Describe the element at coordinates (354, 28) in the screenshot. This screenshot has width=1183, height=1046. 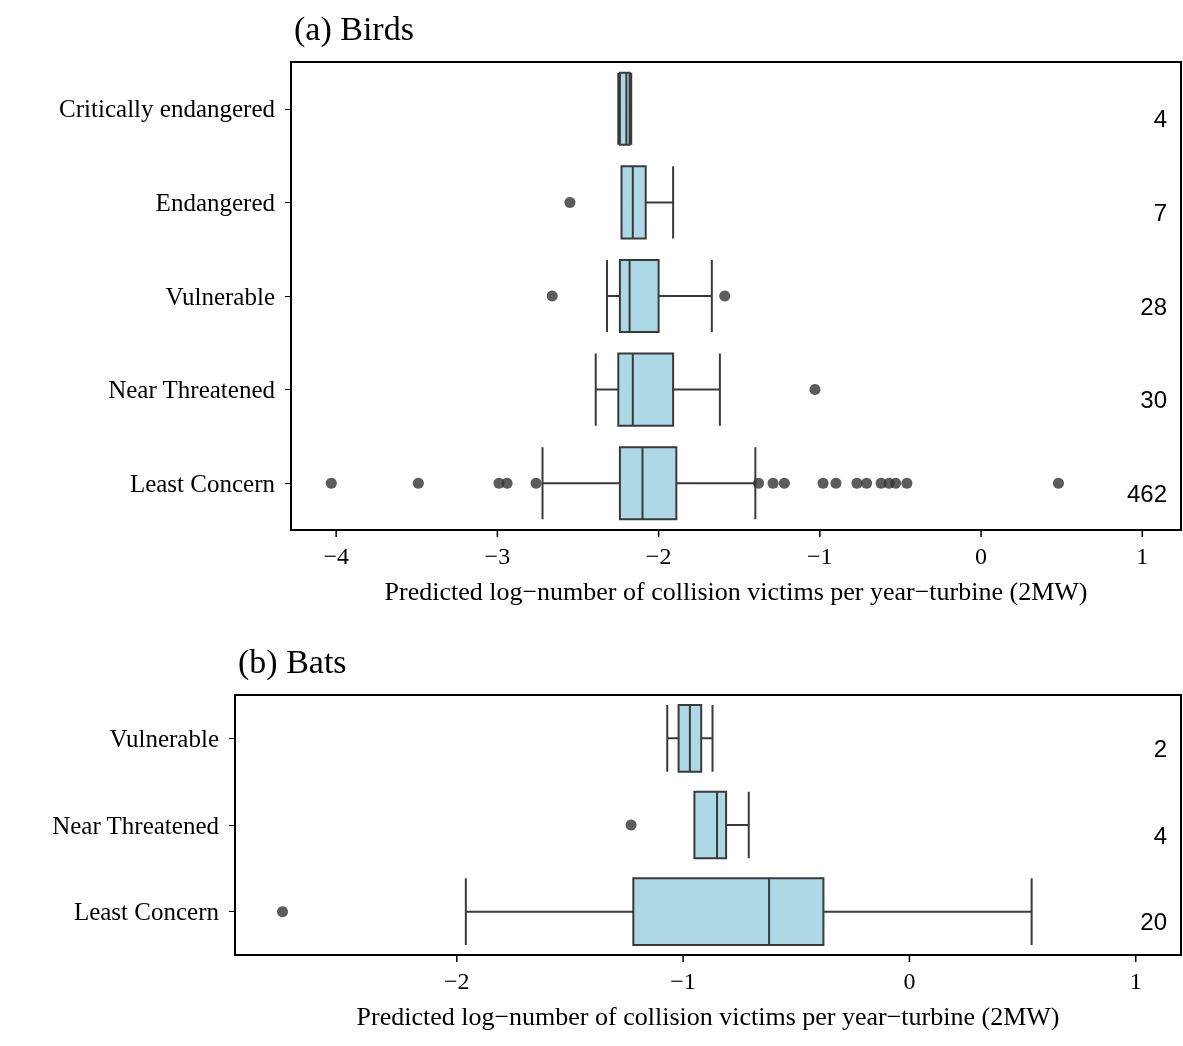
I see `chart-title: (a) Birds` at that location.